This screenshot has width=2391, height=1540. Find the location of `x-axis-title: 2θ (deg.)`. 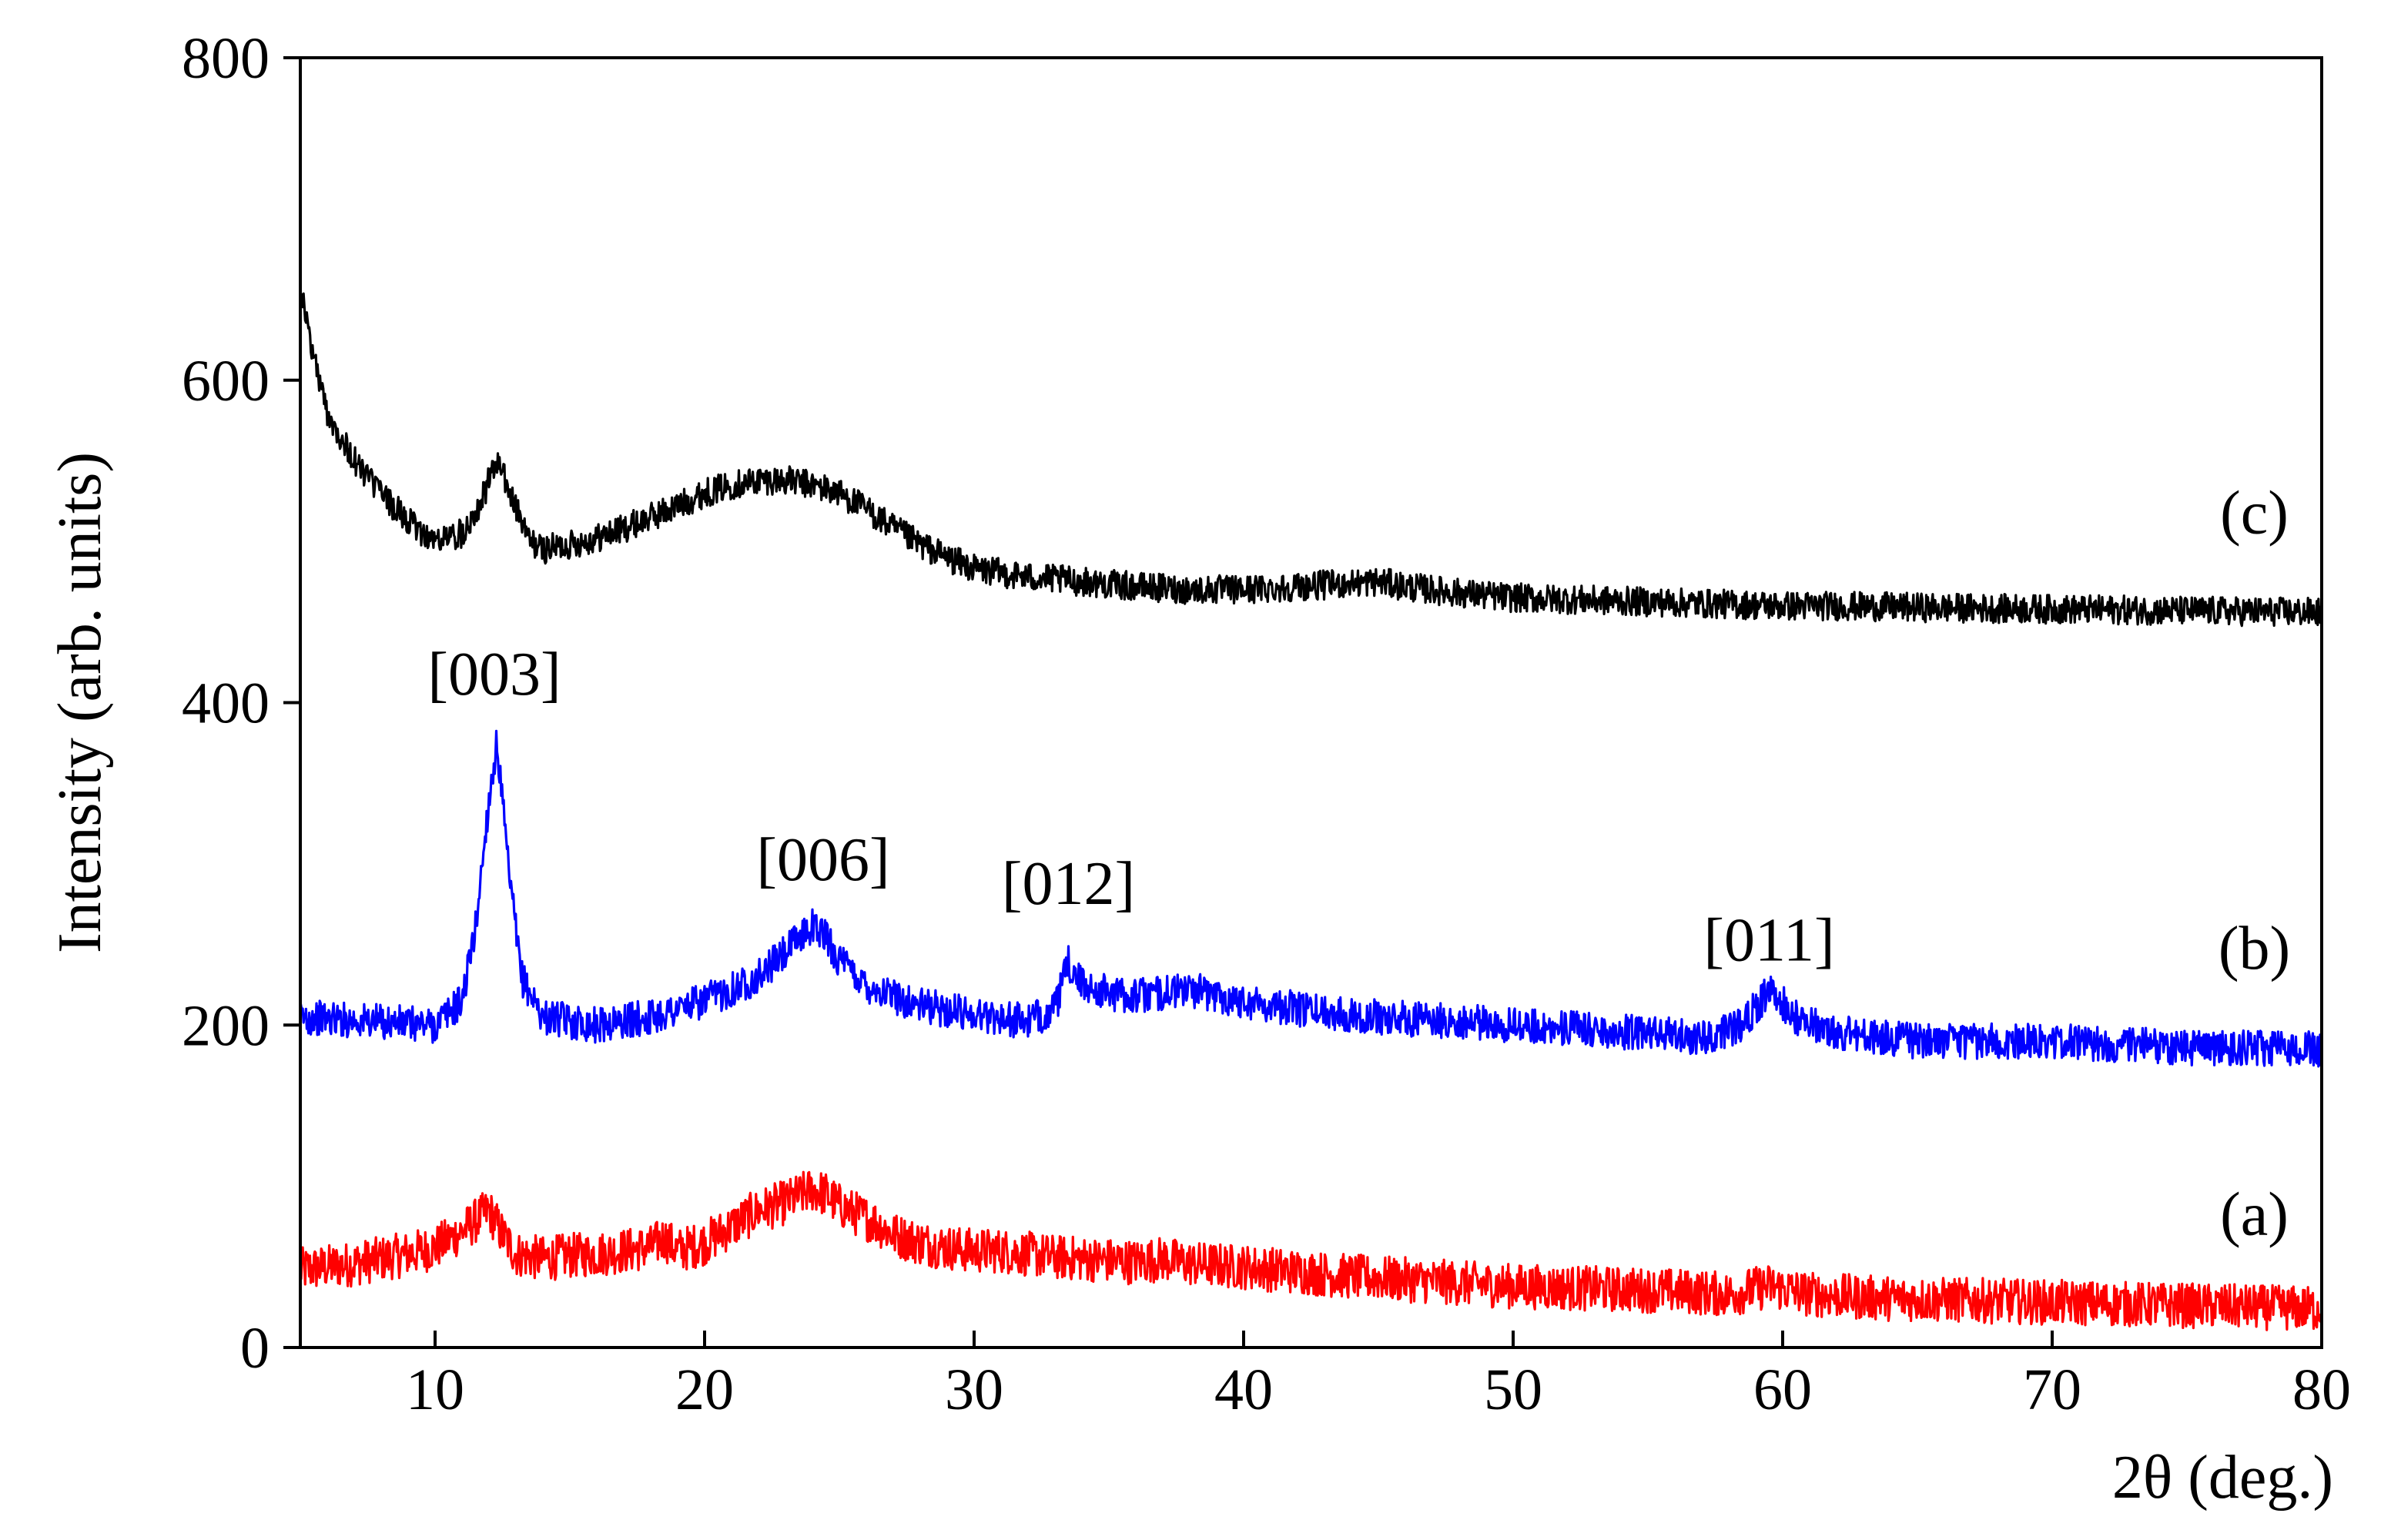

x-axis-title: 2θ (deg.) is located at coordinates (2223, 1478).